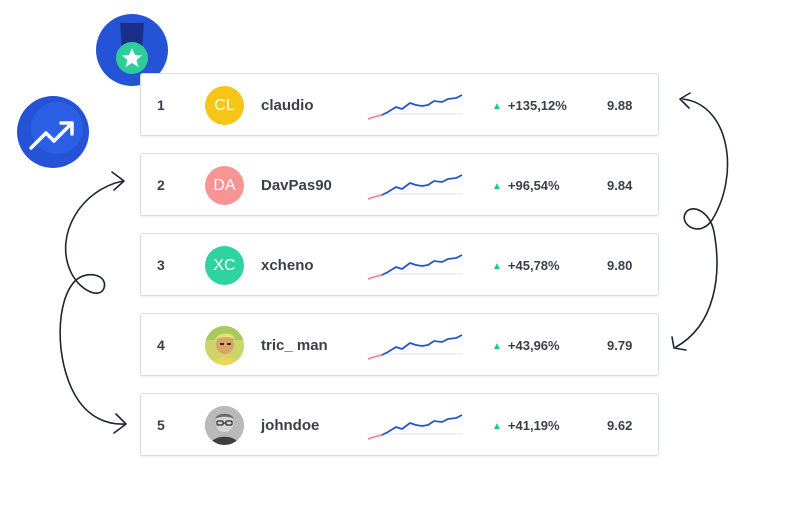 Image resolution: width=800 pixels, height=520 pixels. What do you see at coordinates (533, 425) in the screenshot?
I see `change-value: +41,19%` at bounding box center [533, 425].